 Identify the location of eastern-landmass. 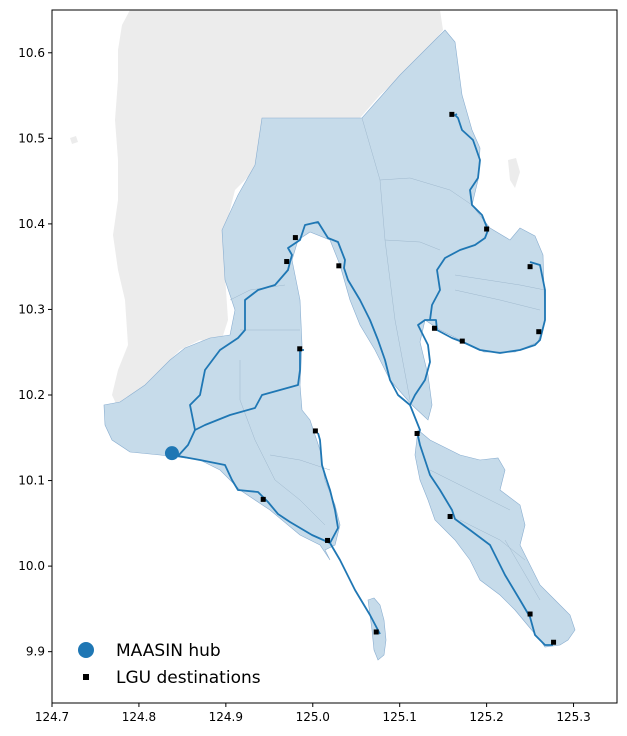
(495, 538).